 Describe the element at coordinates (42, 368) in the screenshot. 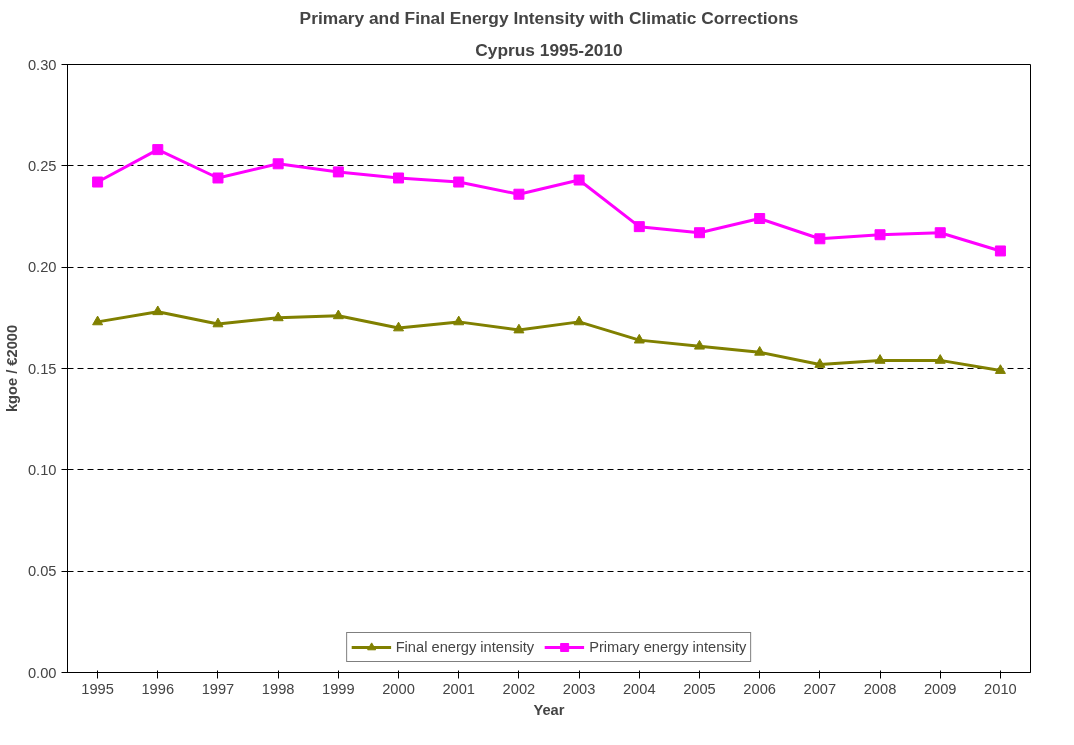

I see `y-tick-label: 0.15` at that location.